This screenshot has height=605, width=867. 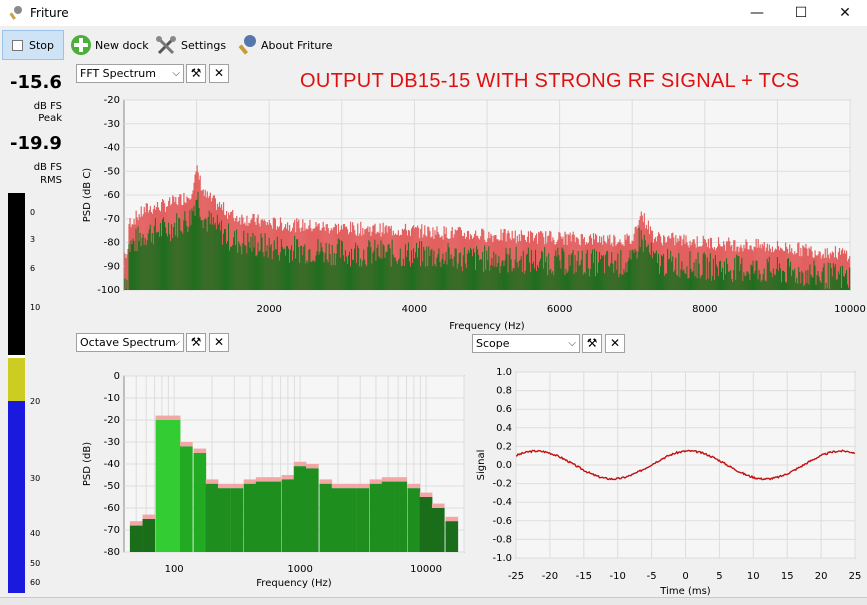 I want to click on octave-dock-select: Octave Spectrum ⌵, so click(x=130, y=342).